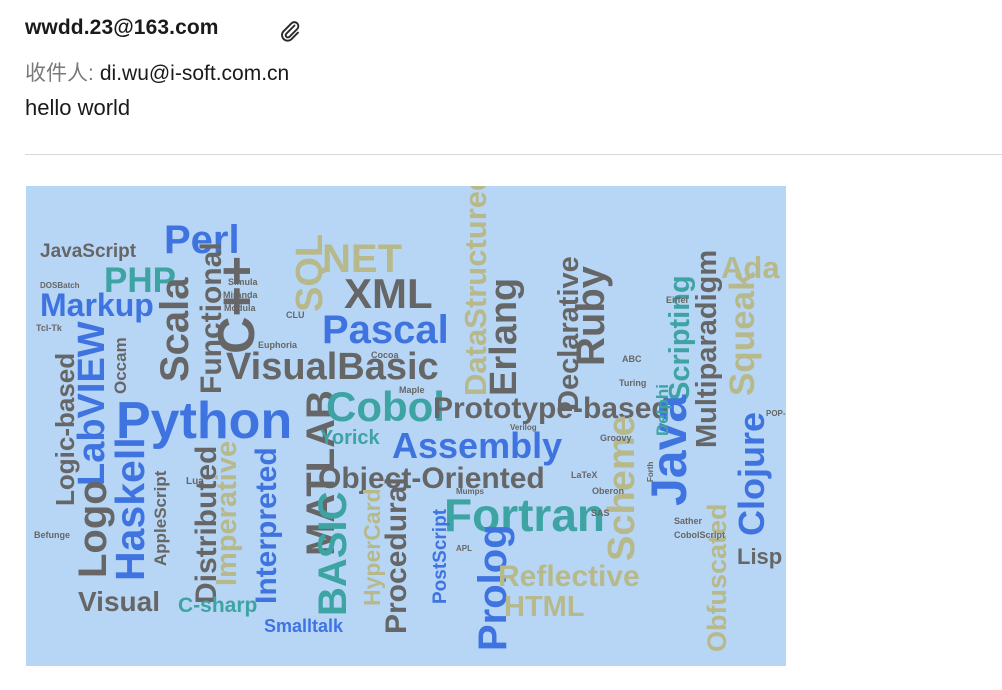 The image size is (1002, 690). I want to click on cloud-word: Eiffel, so click(677, 300).